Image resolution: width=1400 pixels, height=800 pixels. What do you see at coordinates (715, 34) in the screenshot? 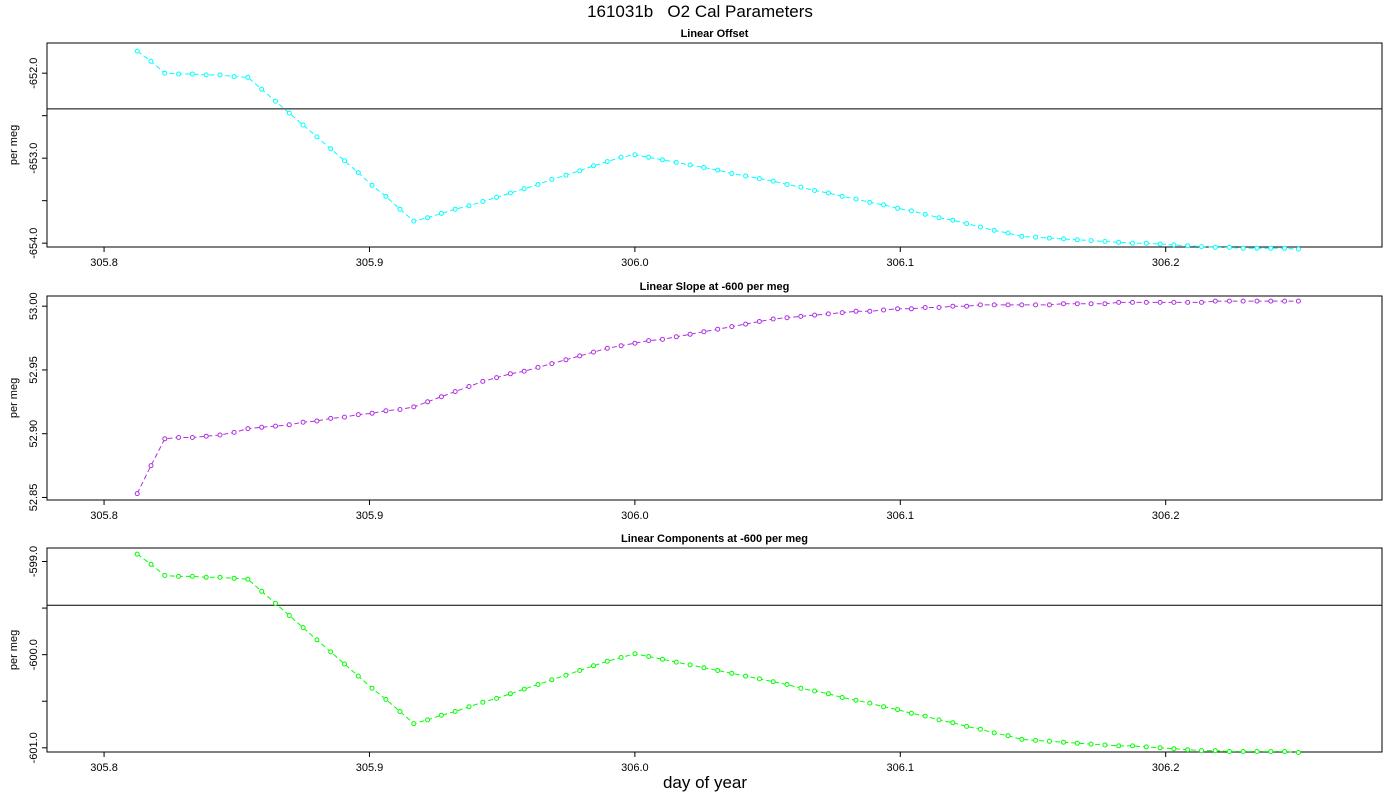
I see `panel-title: Linear Offset` at bounding box center [715, 34].